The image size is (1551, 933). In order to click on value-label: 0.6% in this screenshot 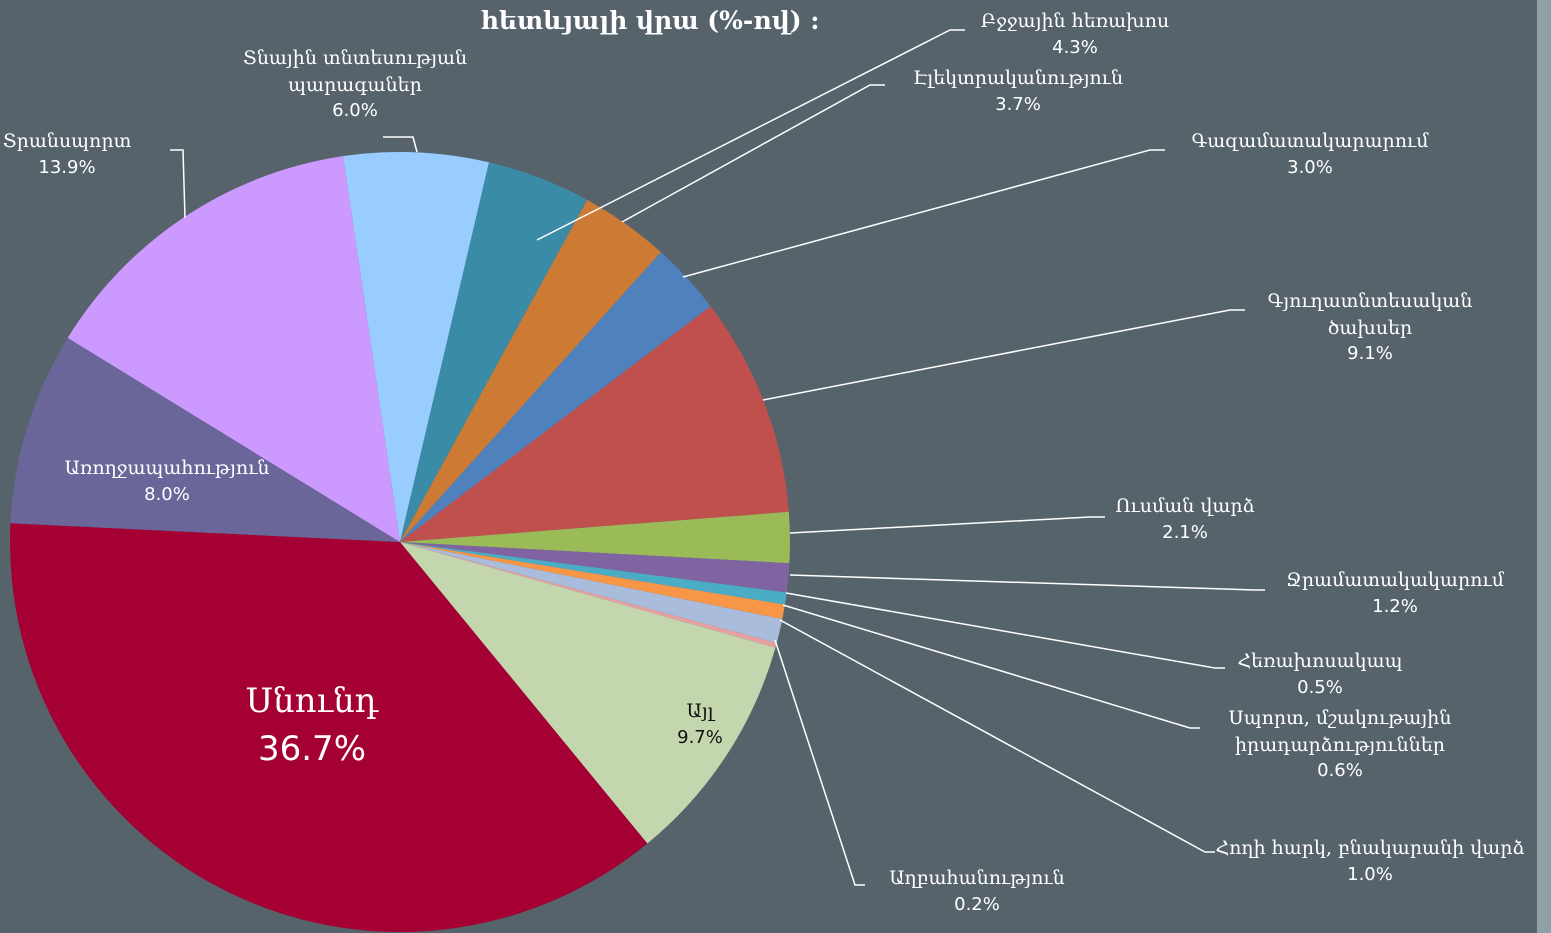, I will do `click(1340, 771)`.